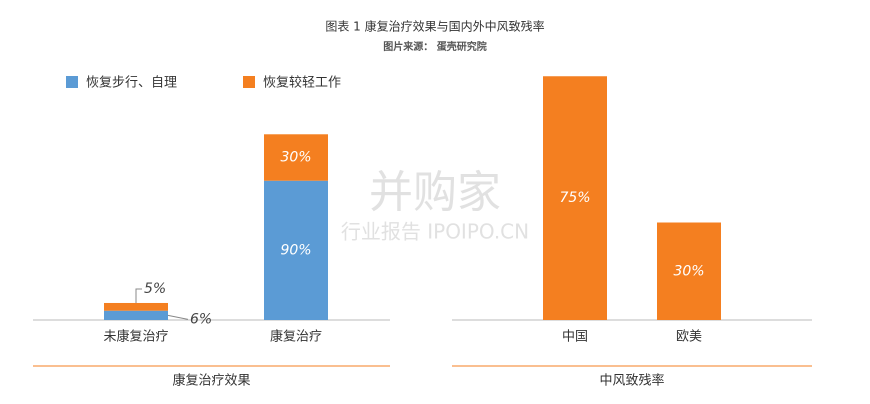 The height and width of the screenshot is (404, 870). What do you see at coordinates (434, 26) in the screenshot?
I see `chart-title: 图表 1 康复治疗效果与国内外中风致残率` at bounding box center [434, 26].